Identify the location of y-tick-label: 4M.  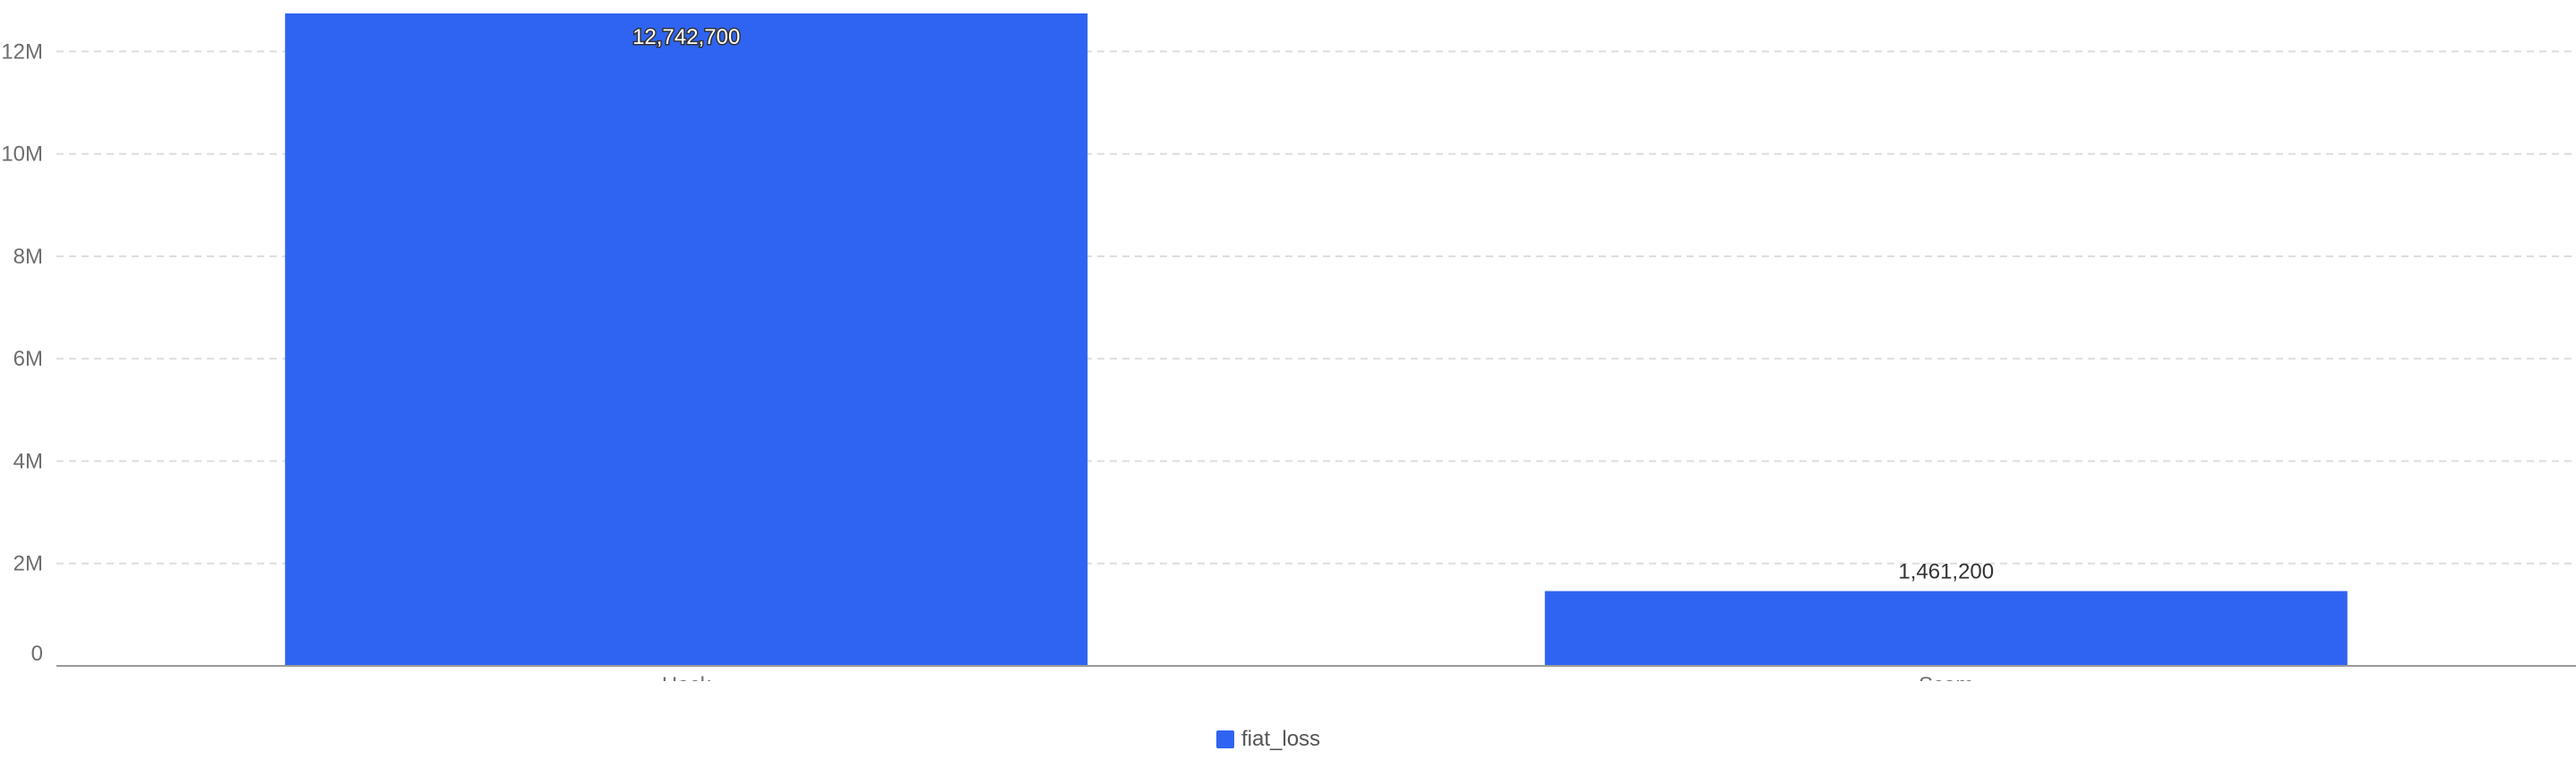
(28, 461).